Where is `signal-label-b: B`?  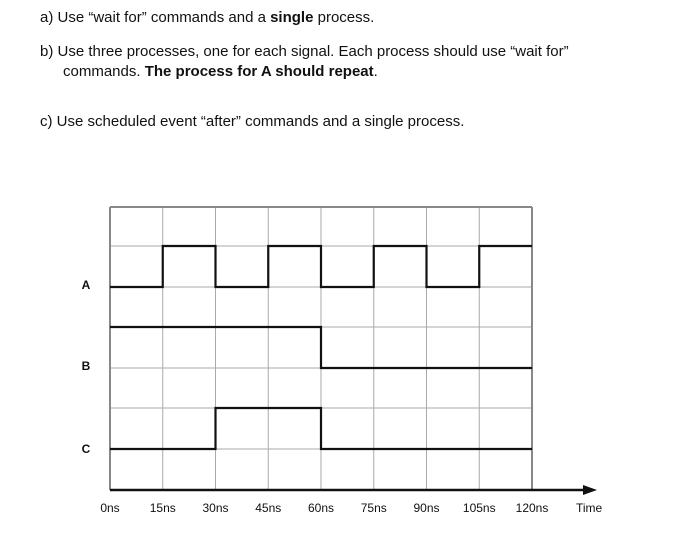
signal-label-b: B is located at coordinates (86, 366).